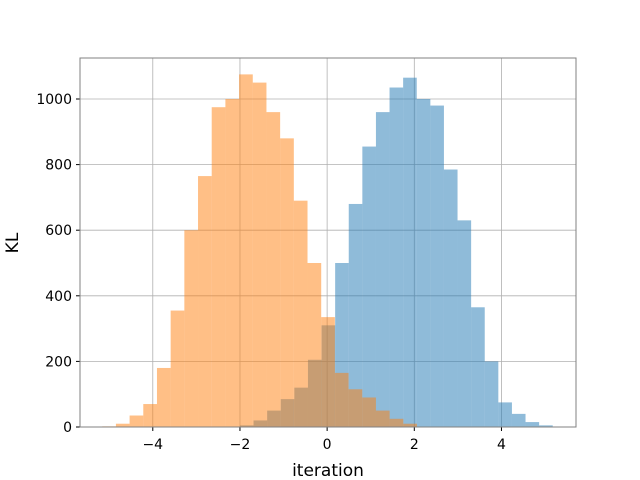  What do you see at coordinates (58, 297) in the screenshot?
I see `y-tick-label: 400` at bounding box center [58, 297].